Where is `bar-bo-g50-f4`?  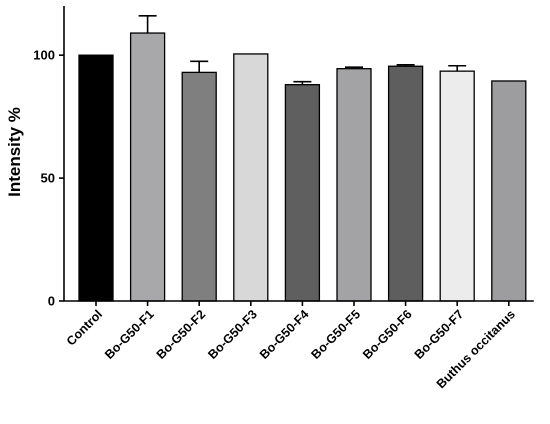 bar-bo-g50-f4 is located at coordinates (302, 193).